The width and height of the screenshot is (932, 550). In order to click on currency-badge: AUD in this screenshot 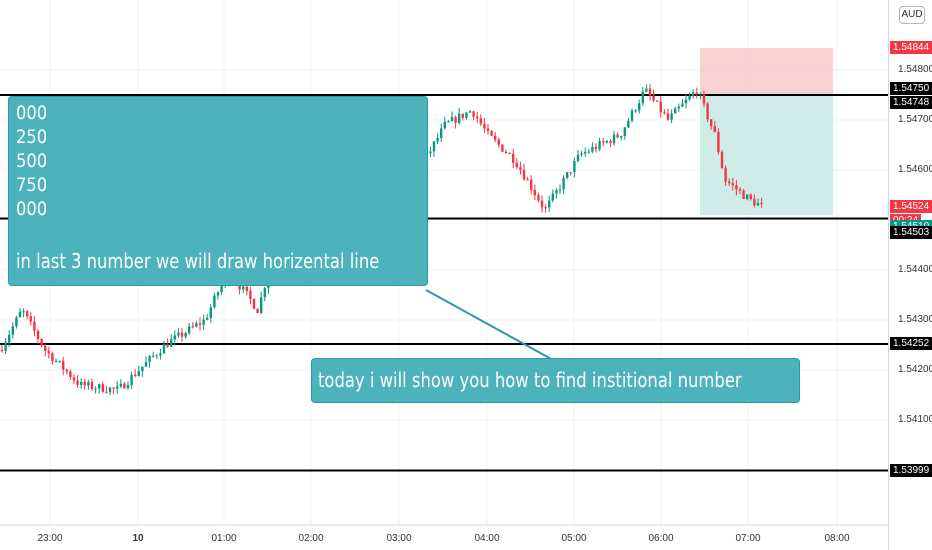, I will do `click(912, 15)`.